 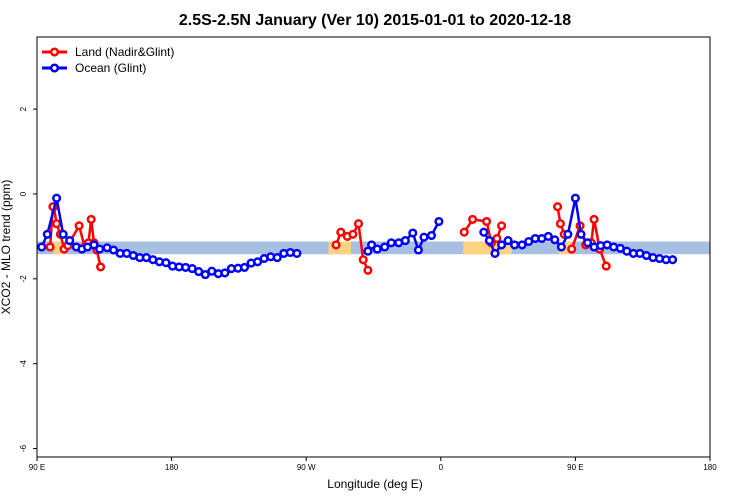 What do you see at coordinates (124, 52) in the screenshot?
I see `legend-label: Land (Nadir&Glint)` at bounding box center [124, 52].